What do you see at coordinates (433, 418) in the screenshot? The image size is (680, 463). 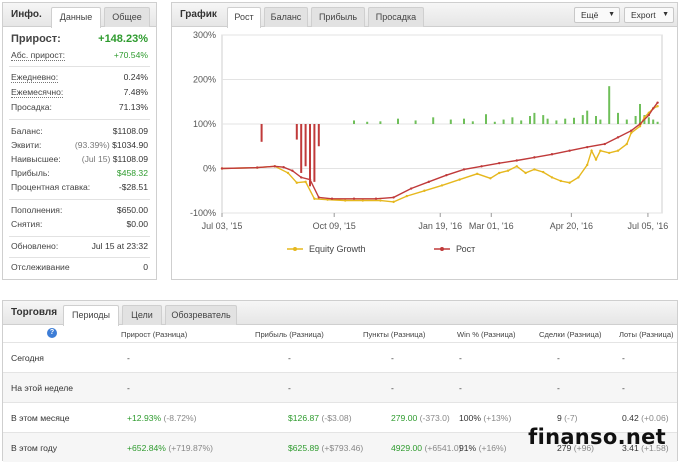 I see `cell-diff: (-373.0)` at bounding box center [433, 418].